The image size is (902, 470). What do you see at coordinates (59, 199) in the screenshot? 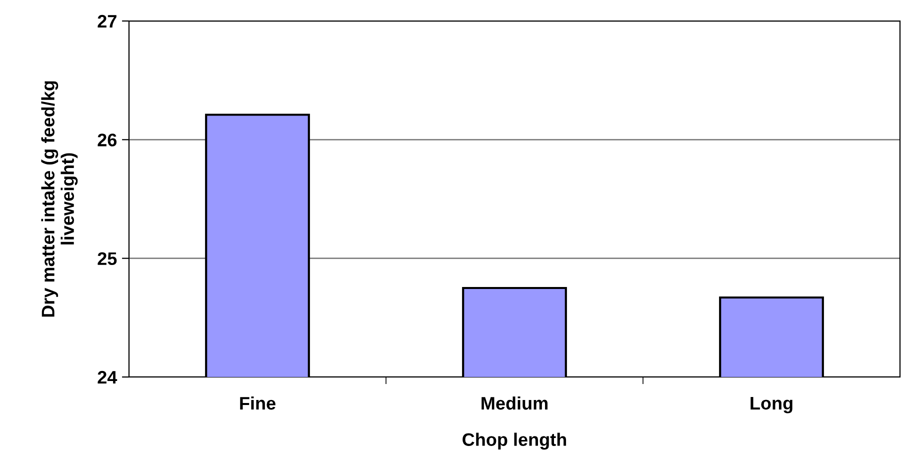
I see `y-axis-title: Dry matter intake (g feed/kg liveweight)` at bounding box center [59, 199].